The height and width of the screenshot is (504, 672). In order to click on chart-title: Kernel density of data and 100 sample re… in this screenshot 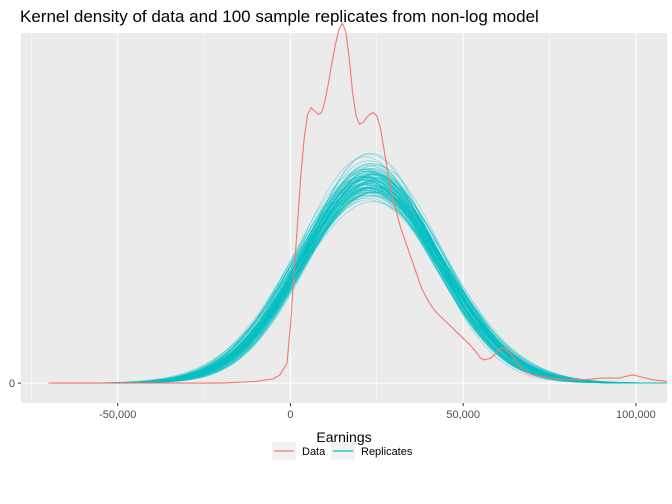, I will do `click(279, 16)`.